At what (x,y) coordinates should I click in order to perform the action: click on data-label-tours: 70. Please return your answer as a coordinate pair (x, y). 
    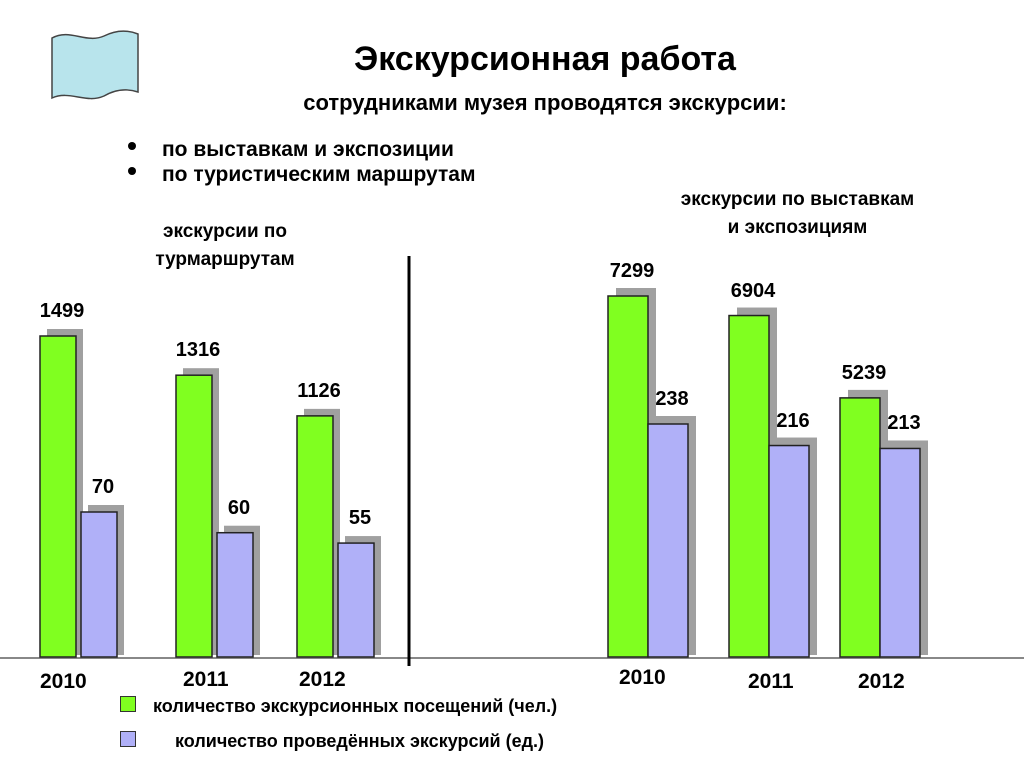
    Looking at the image, I should click on (103, 487).